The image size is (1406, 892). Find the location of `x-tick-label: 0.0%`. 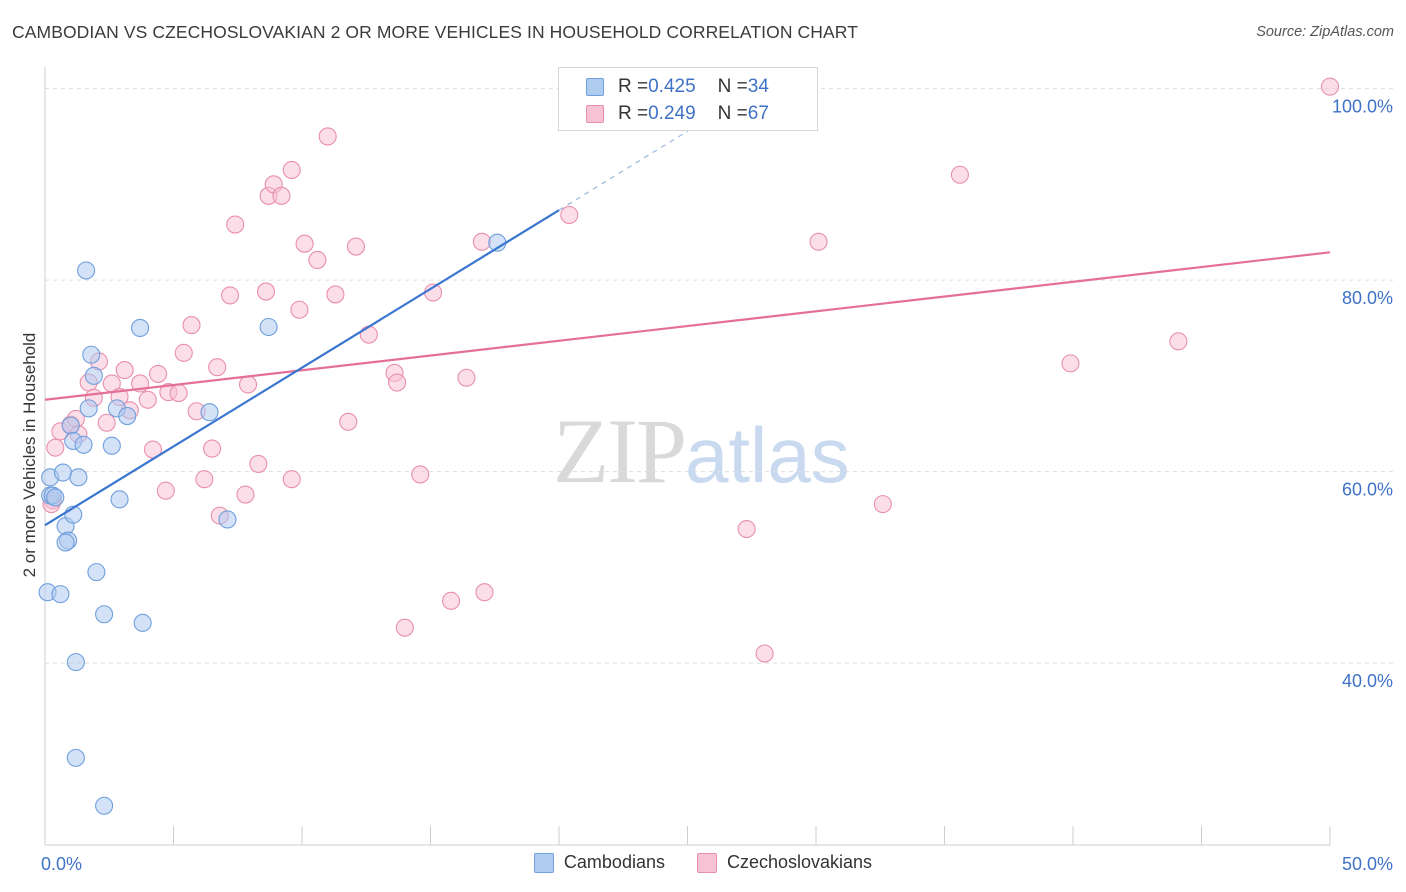

x-tick-label: 0.0% is located at coordinates (61, 864).